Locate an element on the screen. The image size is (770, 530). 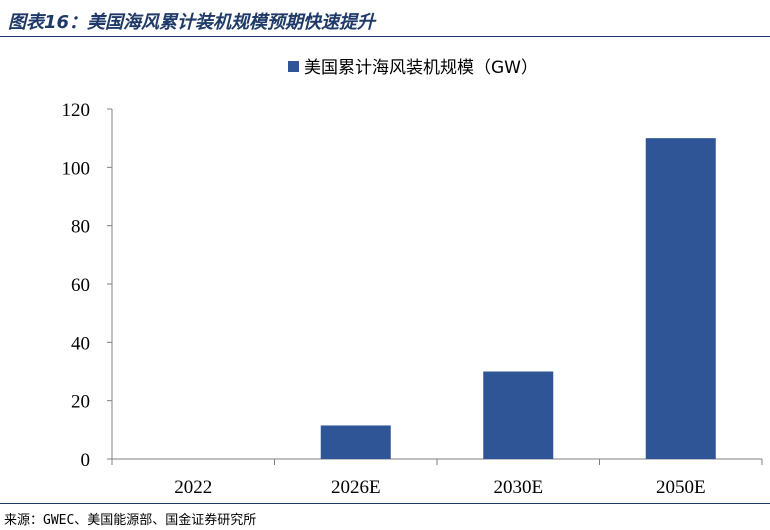
x-tick-label: 2026E is located at coordinates (356, 487).